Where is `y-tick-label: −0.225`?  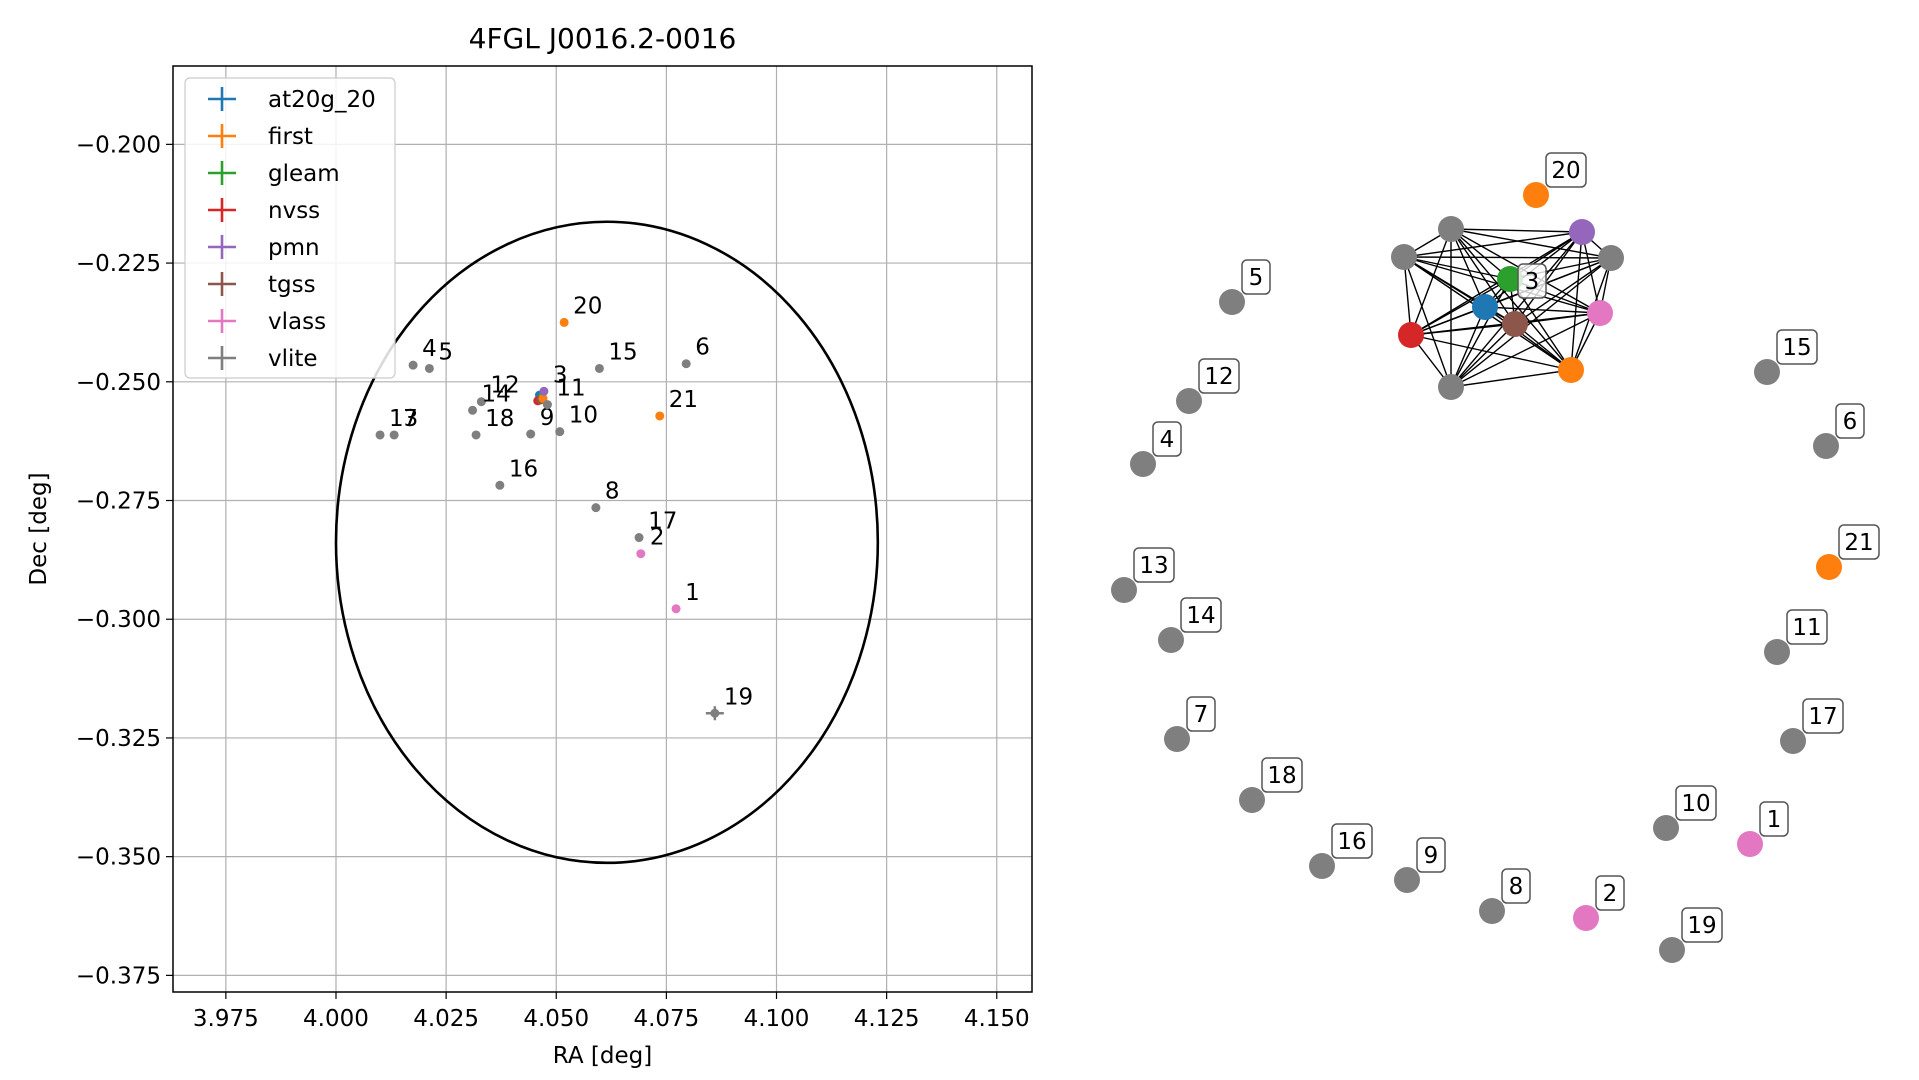 y-tick-label: −0.225 is located at coordinates (118, 264).